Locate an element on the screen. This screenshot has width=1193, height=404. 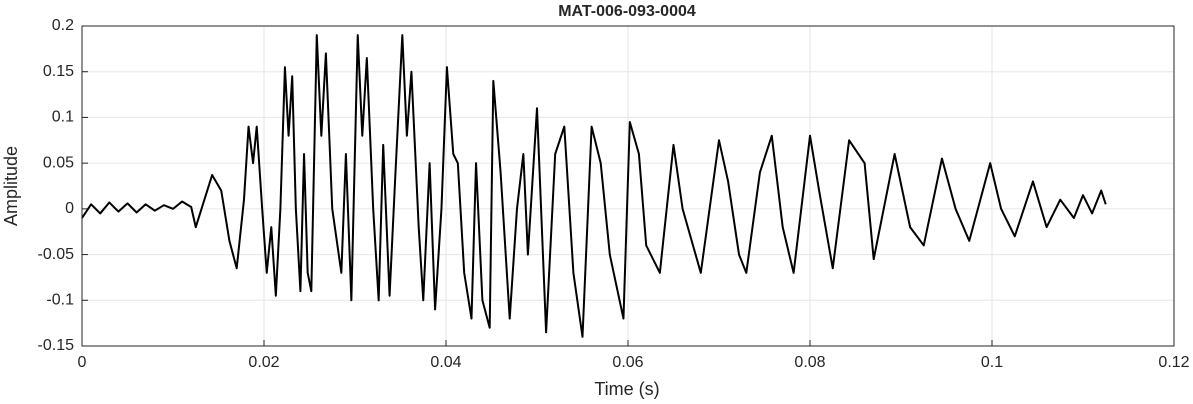
y-tick-label: 0.05 is located at coordinates (58, 162).